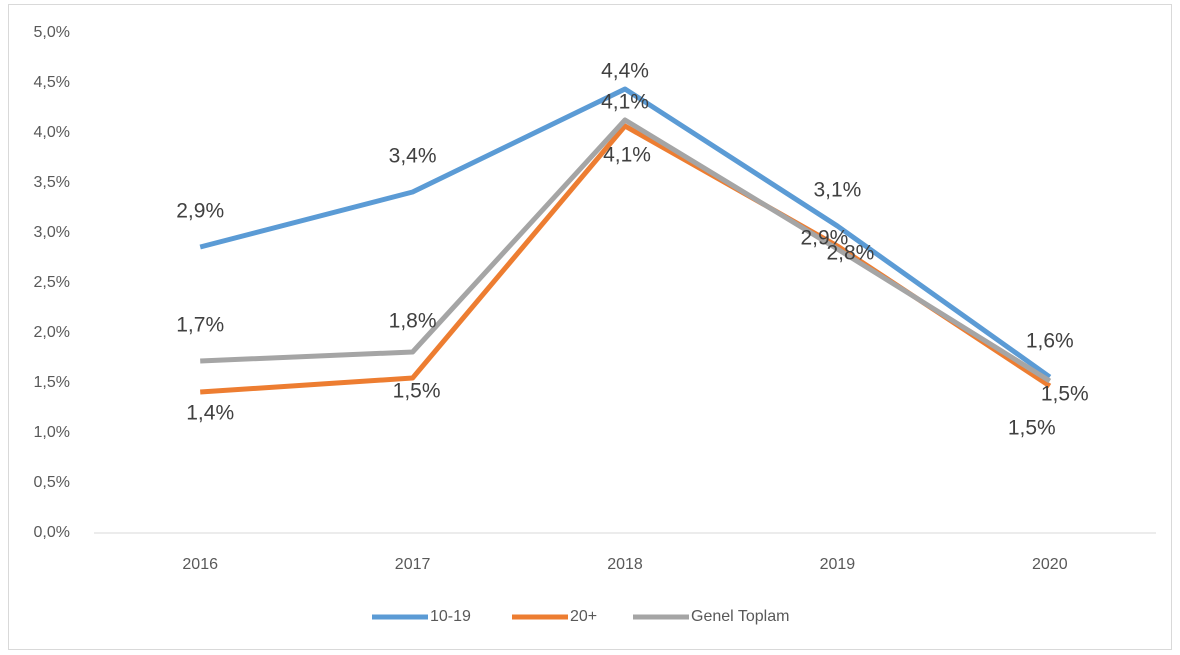 Image resolution: width=1180 pixels, height=655 pixels. What do you see at coordinates (625, 564) in the screenshot?
I see `x-tick-label: 2018` at bounding box center [625, 564].